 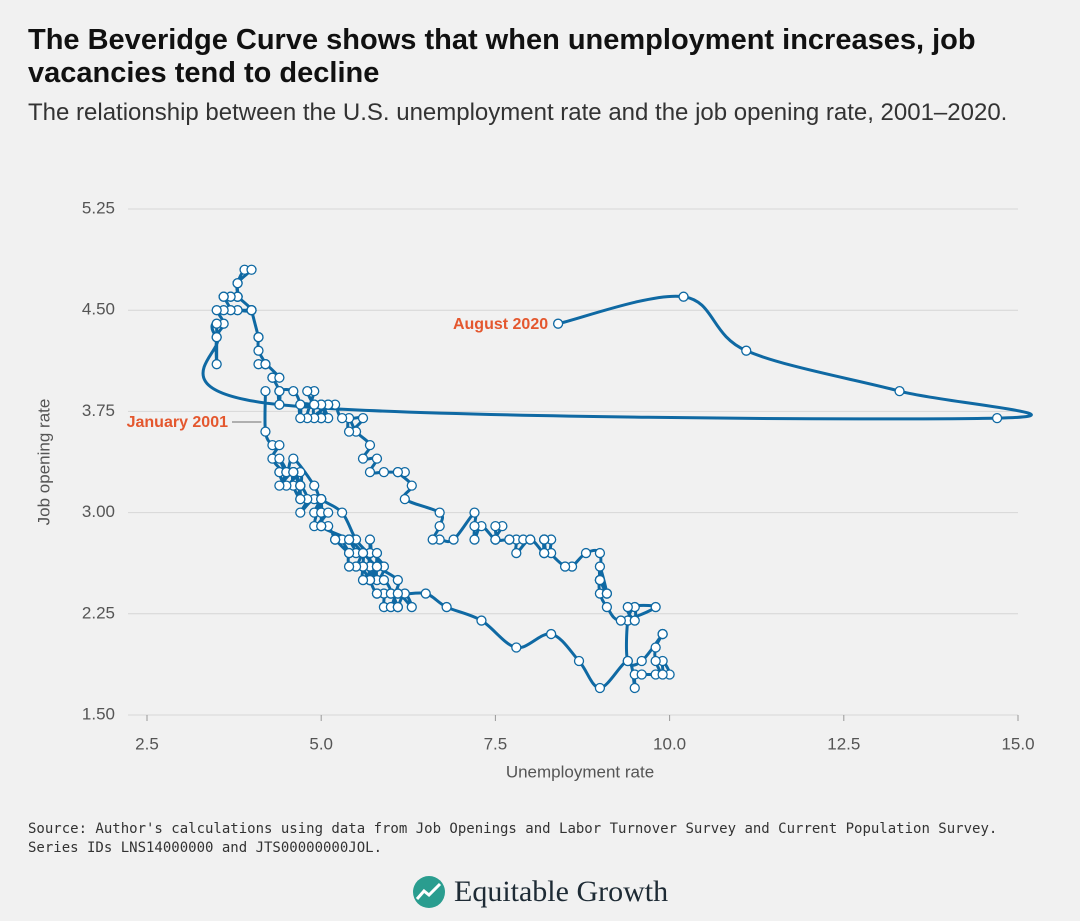 What do you see at coordinates (669, 743) in the screenshot?
I see `x-tick-label: 10.0` at bounding box center [669, 743].